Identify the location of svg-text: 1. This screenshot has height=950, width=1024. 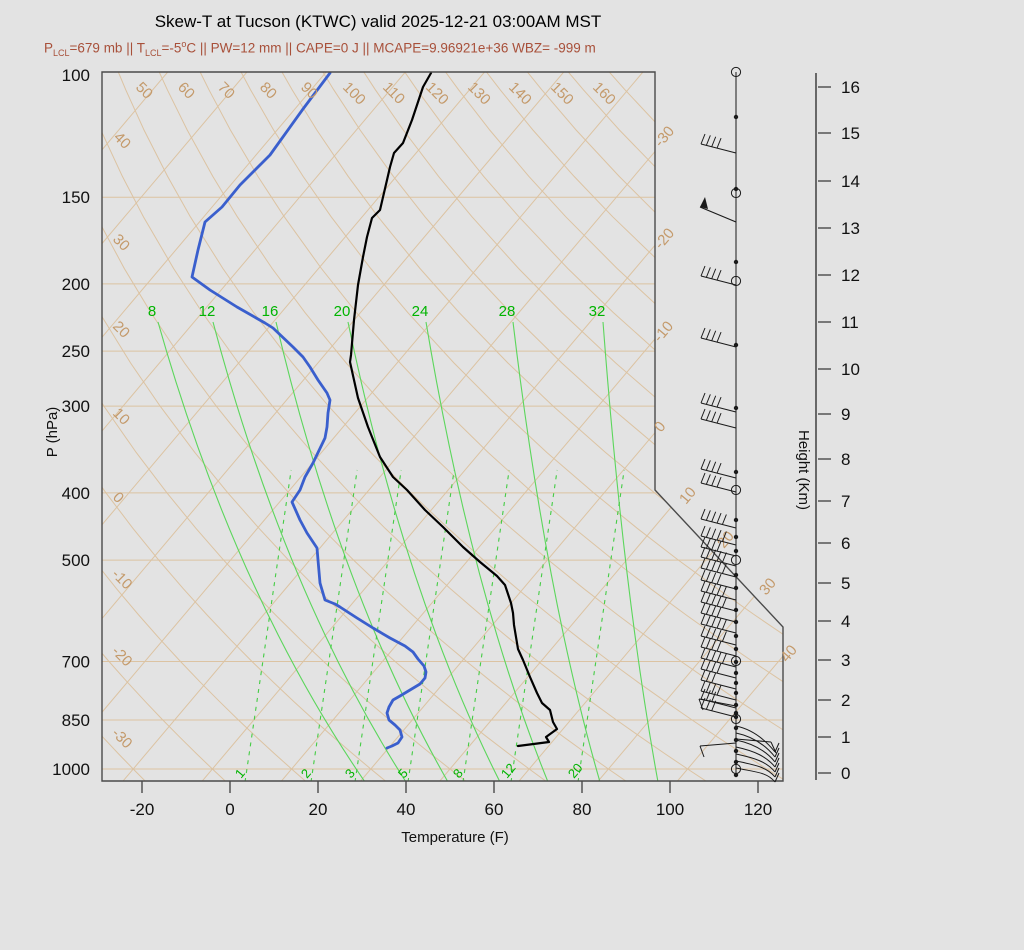
(845, 737).